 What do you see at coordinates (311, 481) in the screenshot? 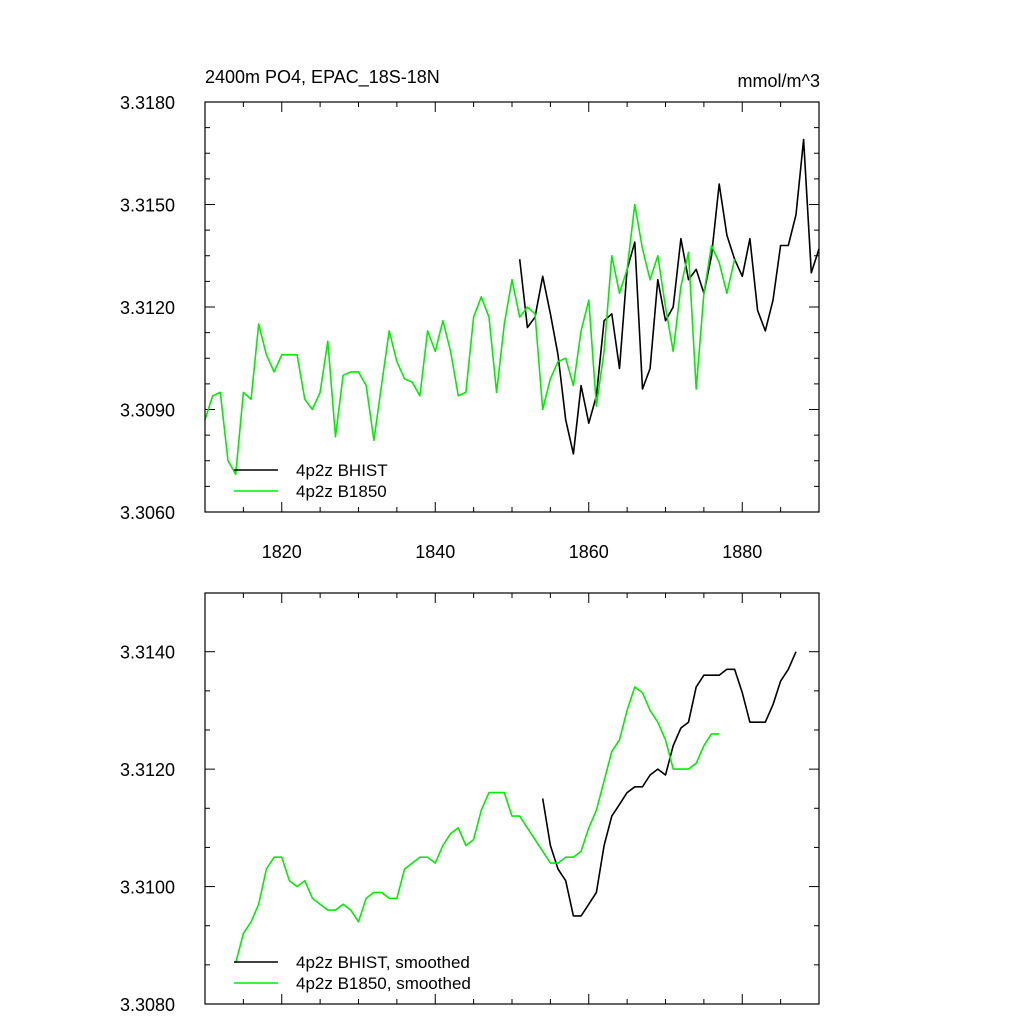
I see `top-legend: 4p2z BHIST 4p2z B1850` at bounding box center [311, 481].